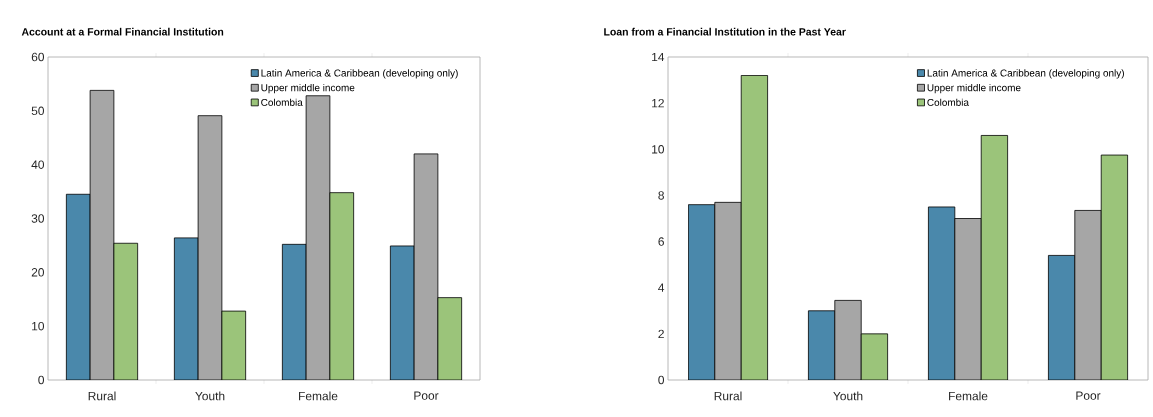  I want to click on y-tick-label: 40, so click(38, 164).